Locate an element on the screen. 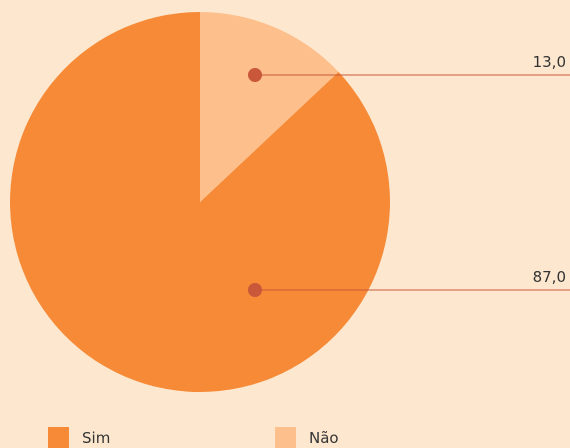 The height and width of the screenshot is (448, 570). data-label: 87,0 is located at coordinates (549, 277).